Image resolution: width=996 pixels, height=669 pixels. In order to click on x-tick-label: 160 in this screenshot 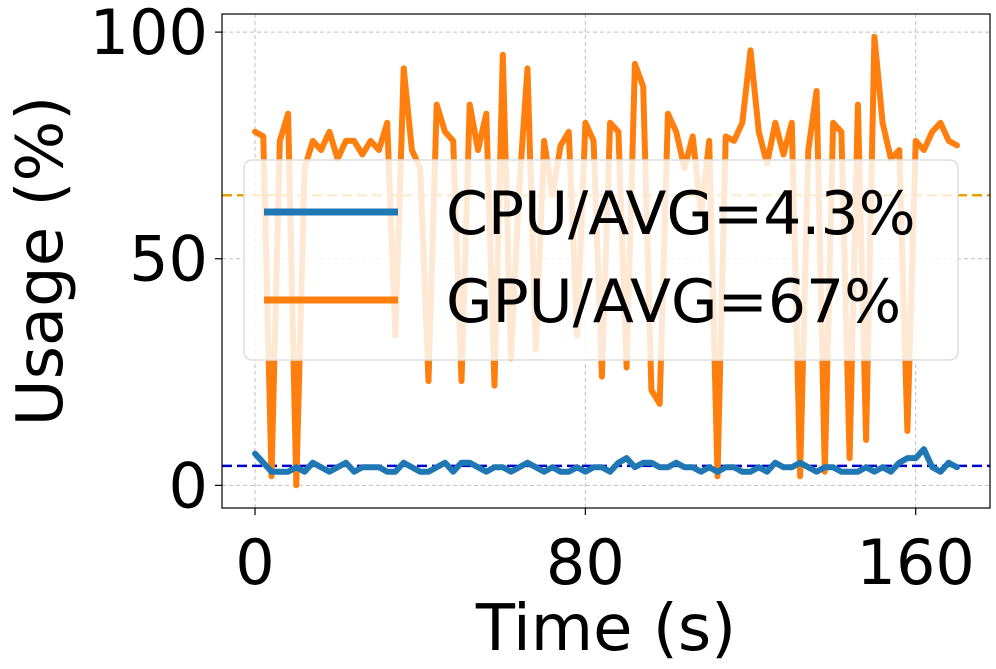, I will do `click(916, 562)`.